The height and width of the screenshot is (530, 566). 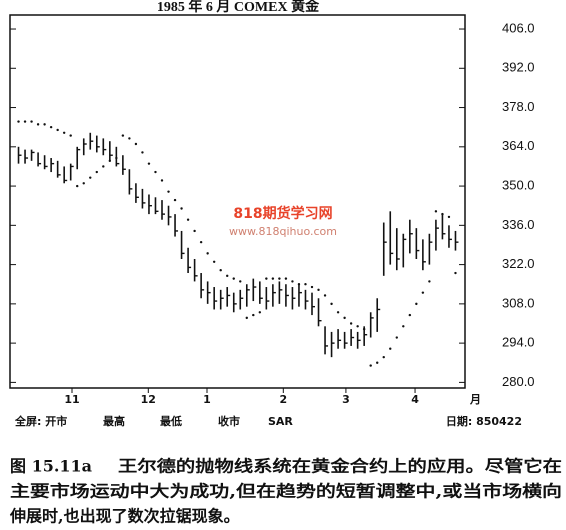 I want to click on x-tick-label: 4, so click(x=415, y=399).